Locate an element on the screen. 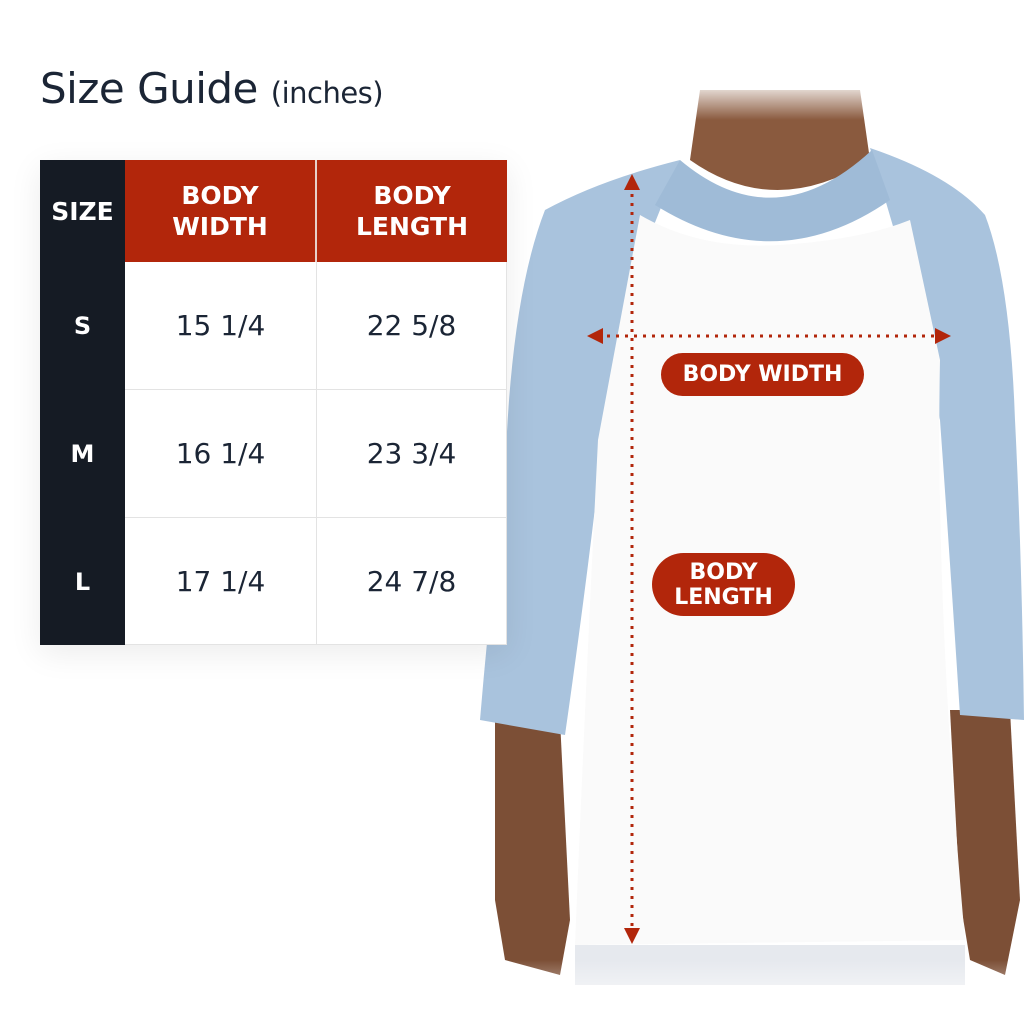 This screenshot has height=1024, width=1024. collar is located at coordinates (772, 196).